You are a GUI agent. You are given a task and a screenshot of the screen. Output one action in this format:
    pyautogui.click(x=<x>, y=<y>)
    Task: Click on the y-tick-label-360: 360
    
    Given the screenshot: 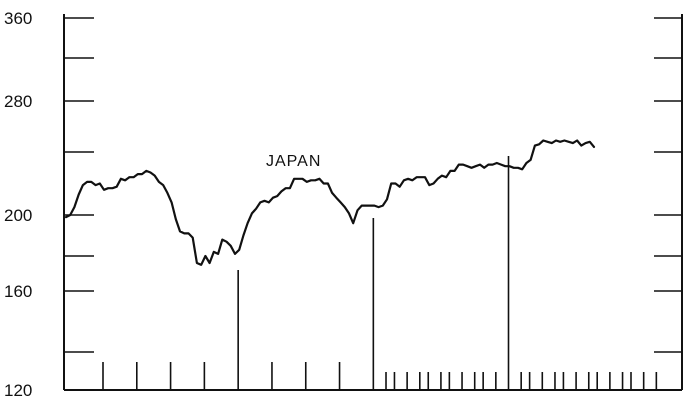 What is the action you would take?
    pyautogui.click(x=18, y=18)
    